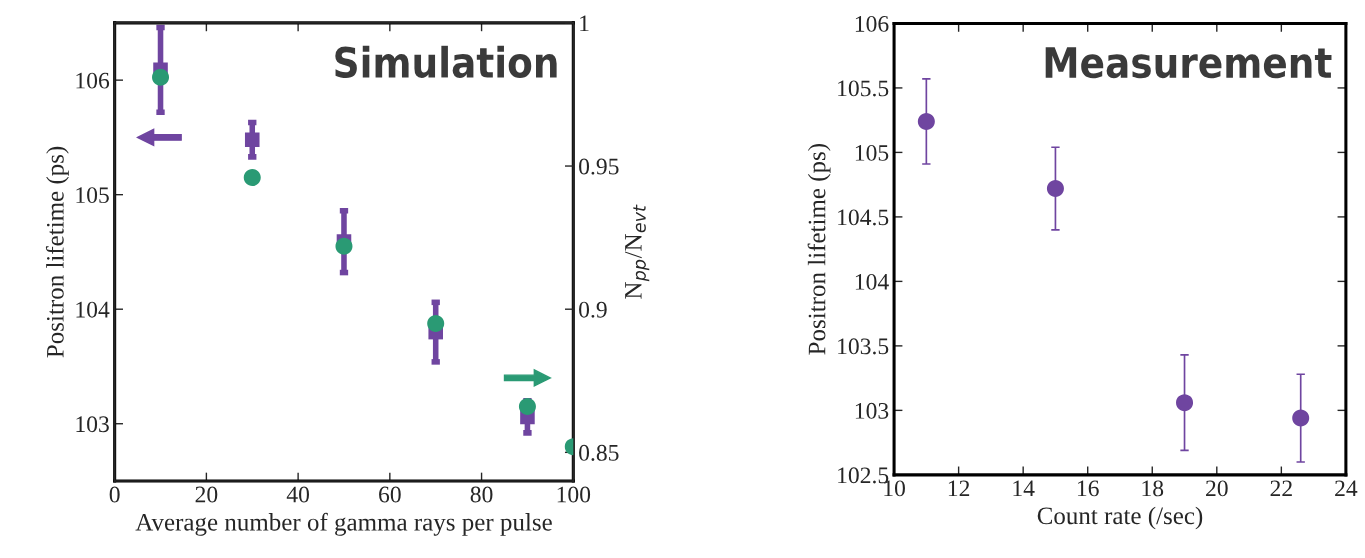  Describe the element at coordinates (1153, 488) in the screenshot. I see `x-tick-label: 18` at that location.